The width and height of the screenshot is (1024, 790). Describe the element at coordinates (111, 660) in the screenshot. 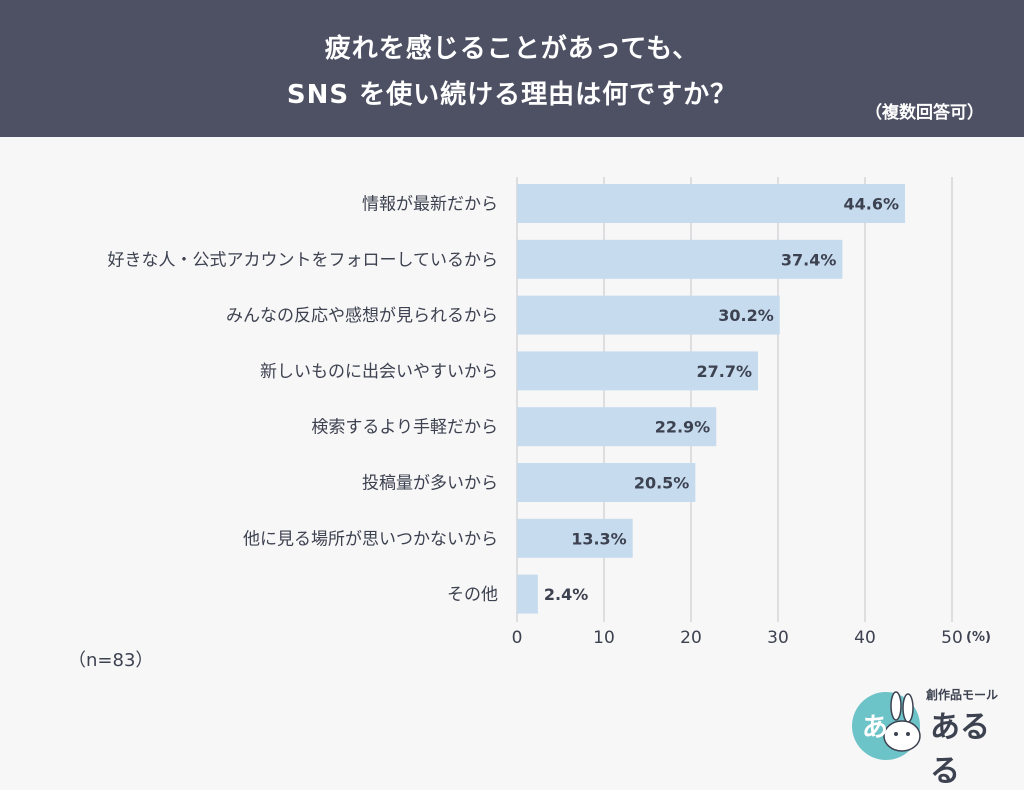

I see `sample-size-note: （n=83）` at that location.